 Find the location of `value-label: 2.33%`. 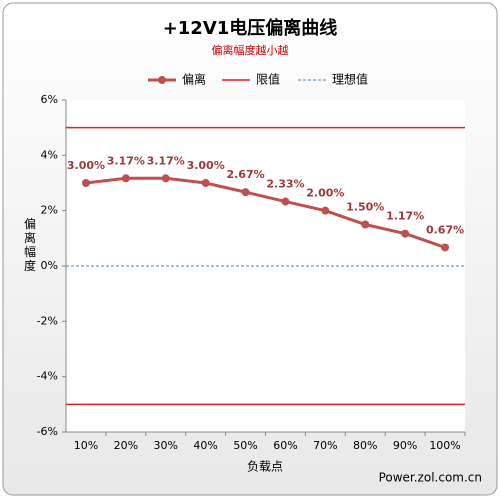

value-label: 2.33% is located at coordinates (285, 184).